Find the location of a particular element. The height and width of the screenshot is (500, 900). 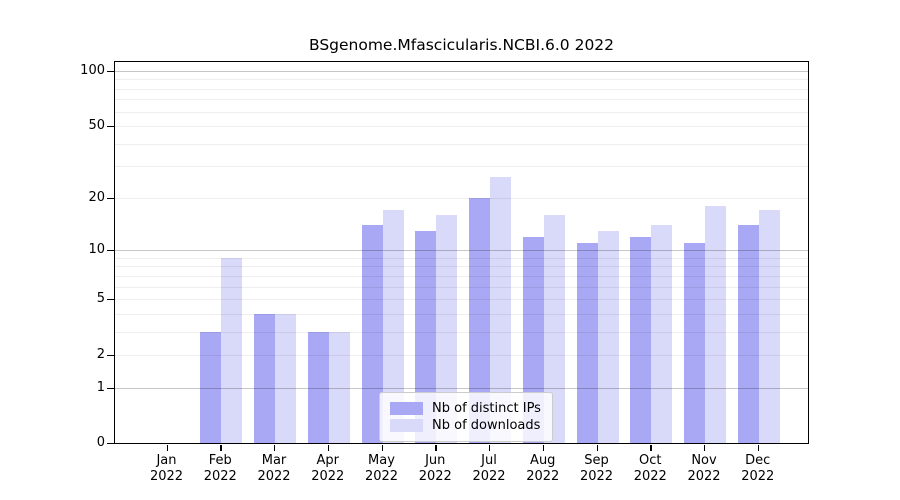

x-tick-aug is located at coordinates (543, 448).